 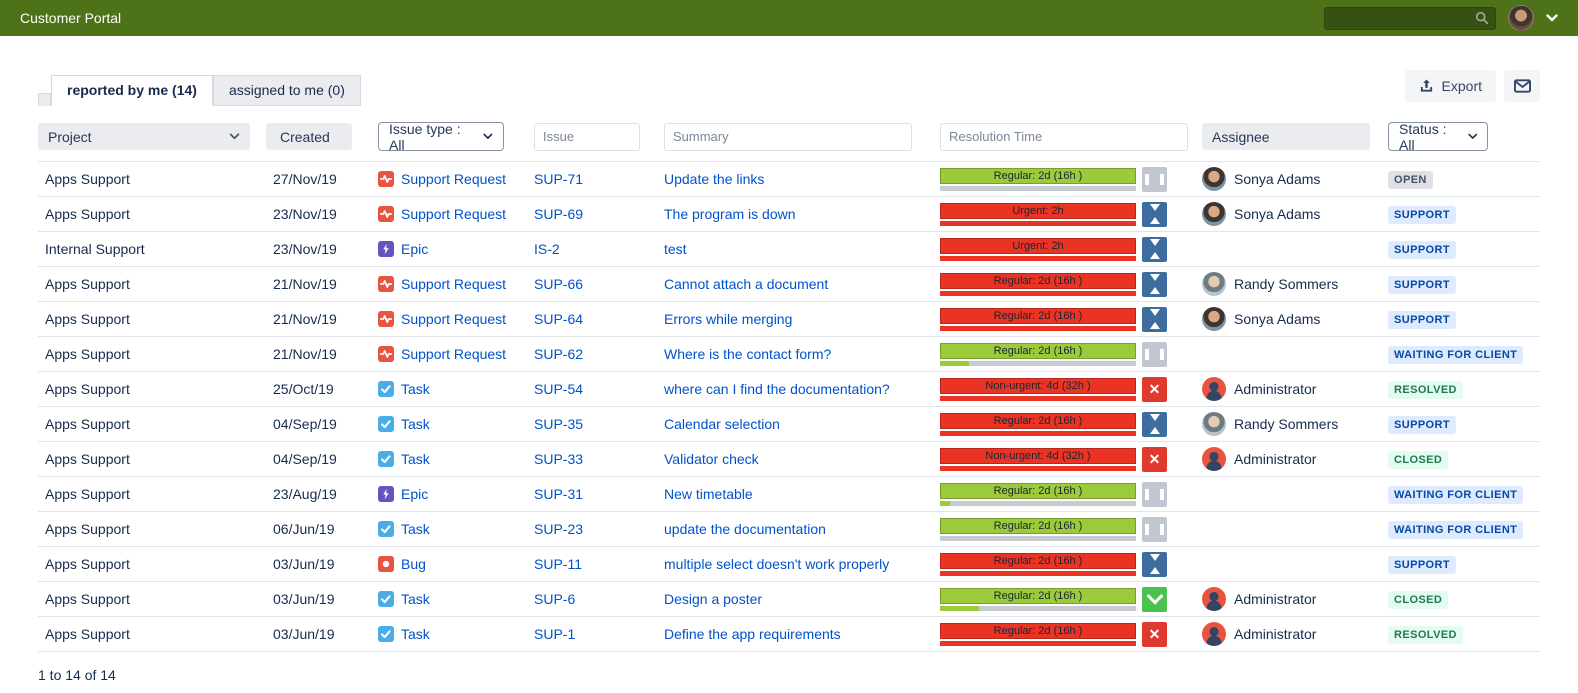 I want to click on tab-assigned-to-me: assigned to me (0), so click(x=286, y=90).